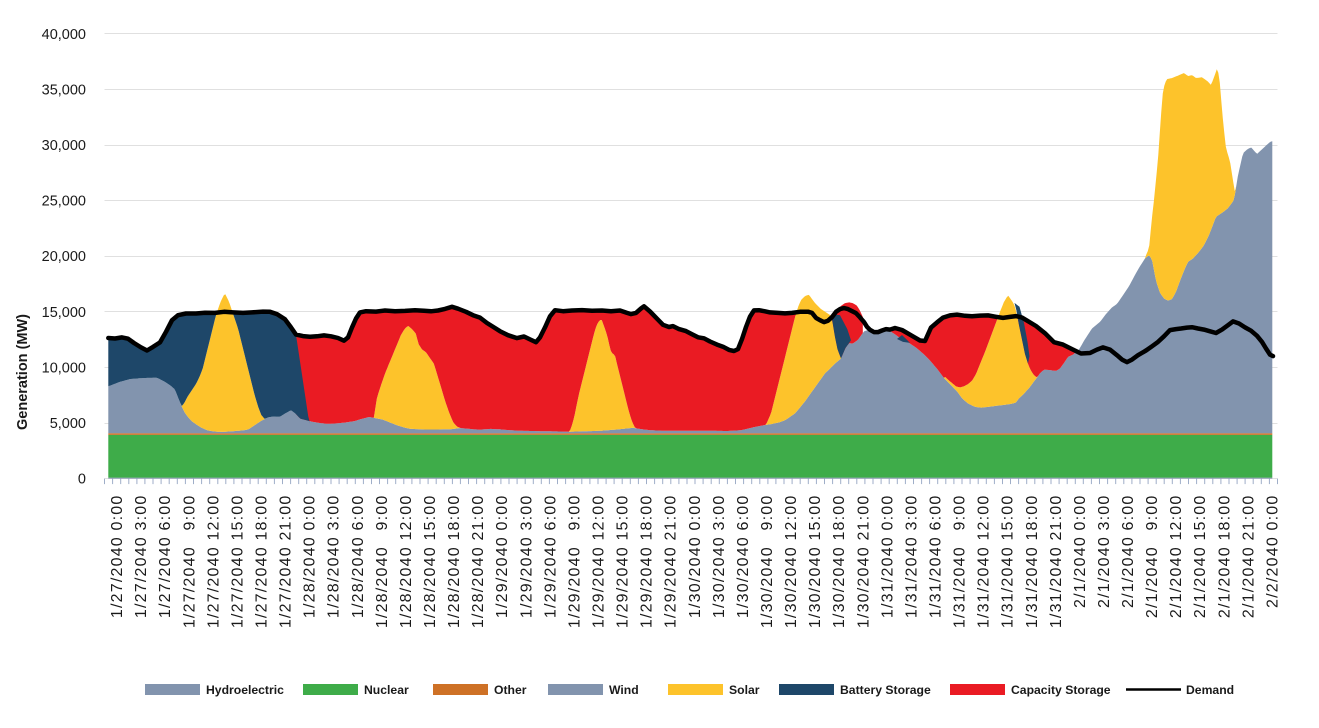  I want to click on svg-text: 2/1/2040 0:00, so click(1080, 551).